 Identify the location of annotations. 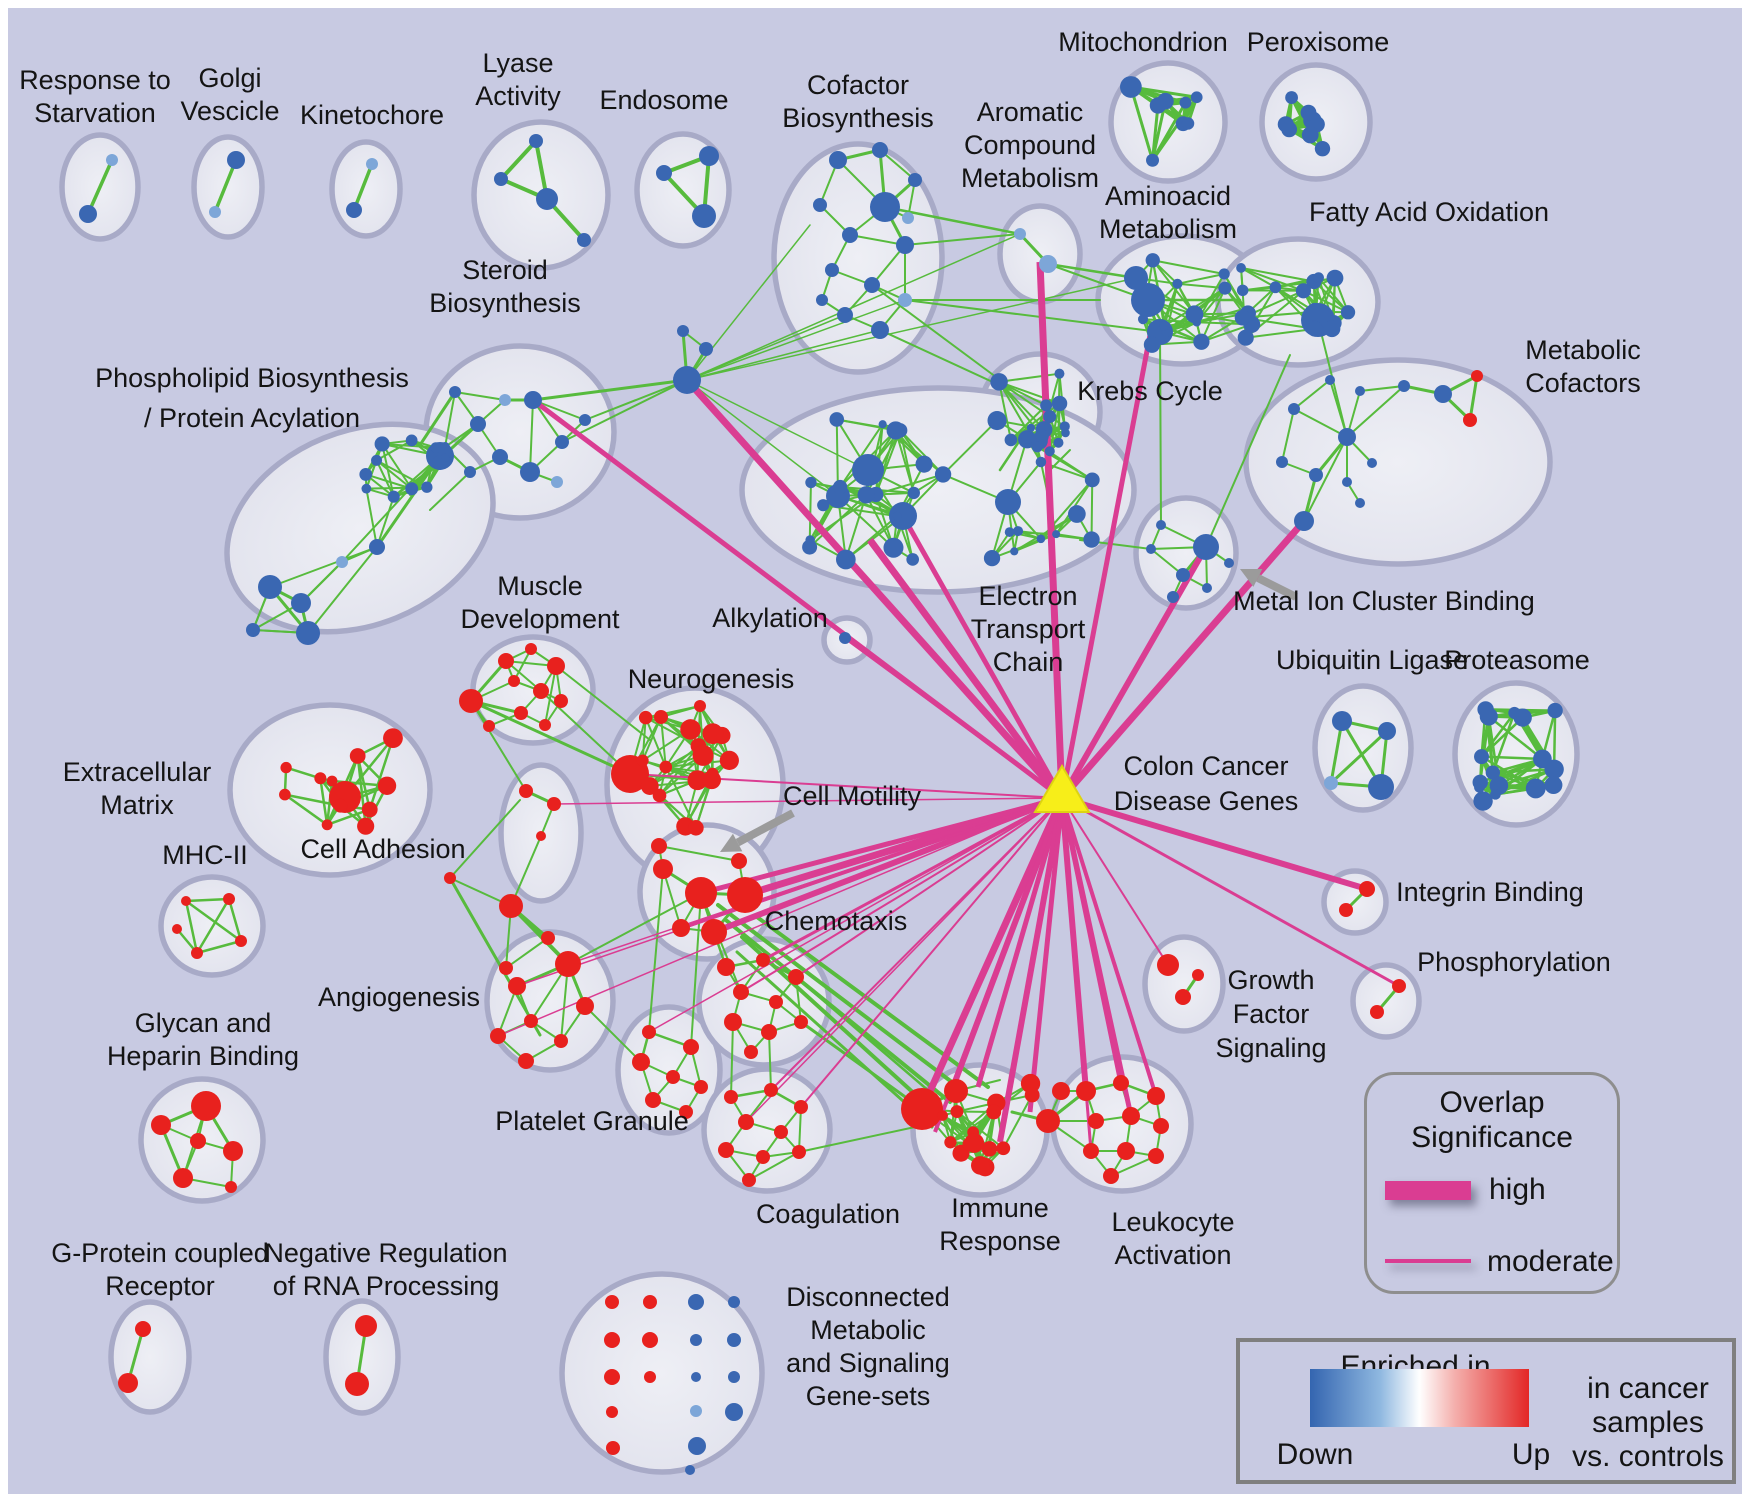
(1009, 710).